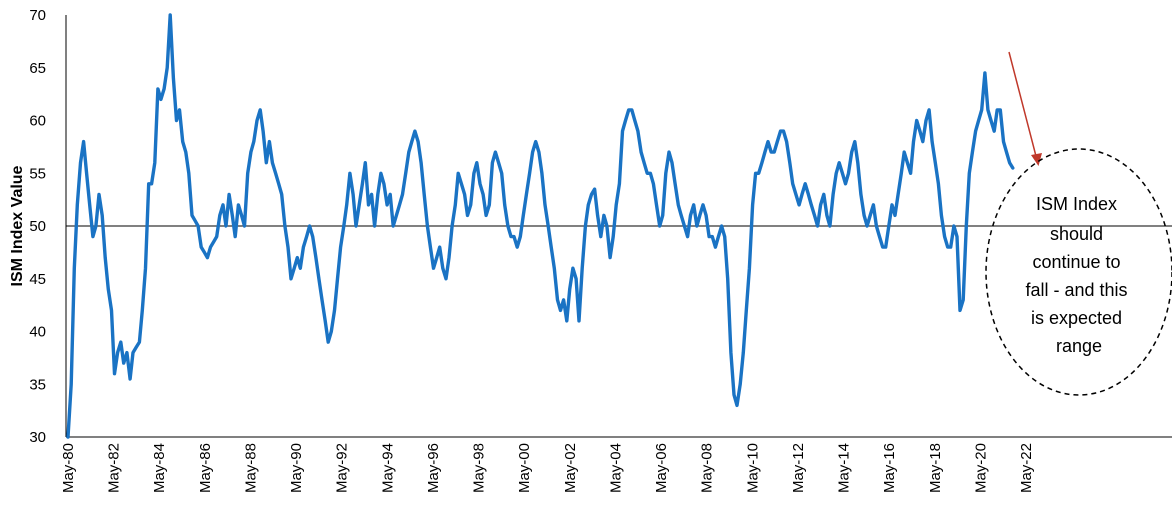 The height and width of the screenshot is (512, 1172). I want to click on y-tick-labels: 30 35 40 45 50 55 60 65 70, so click(37, 226).